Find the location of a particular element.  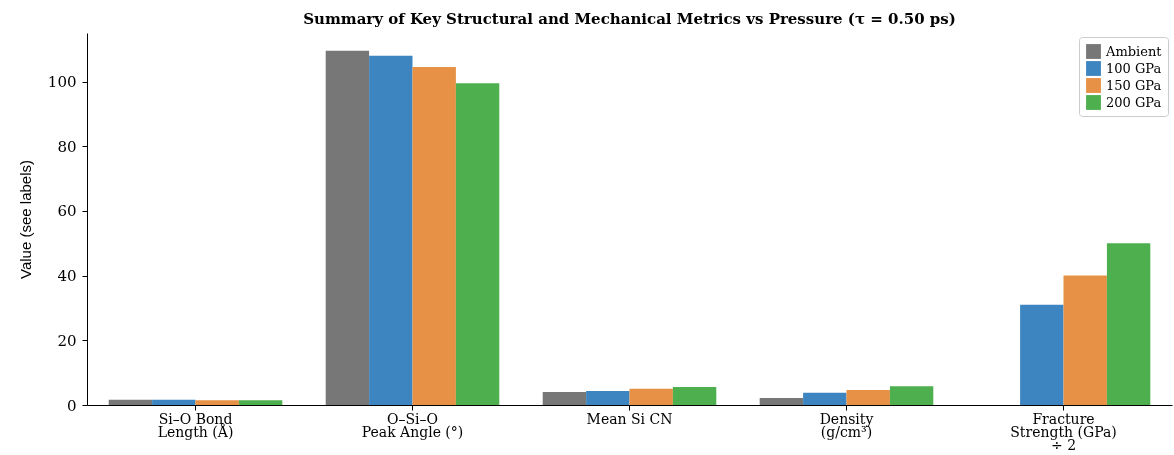

legend-label: Ambient is located at coordinates (1134, 51).